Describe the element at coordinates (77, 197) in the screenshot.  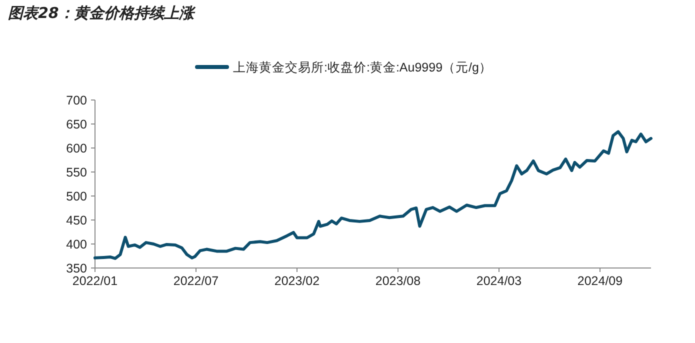
I see `y-tick-label: 500` at that location.